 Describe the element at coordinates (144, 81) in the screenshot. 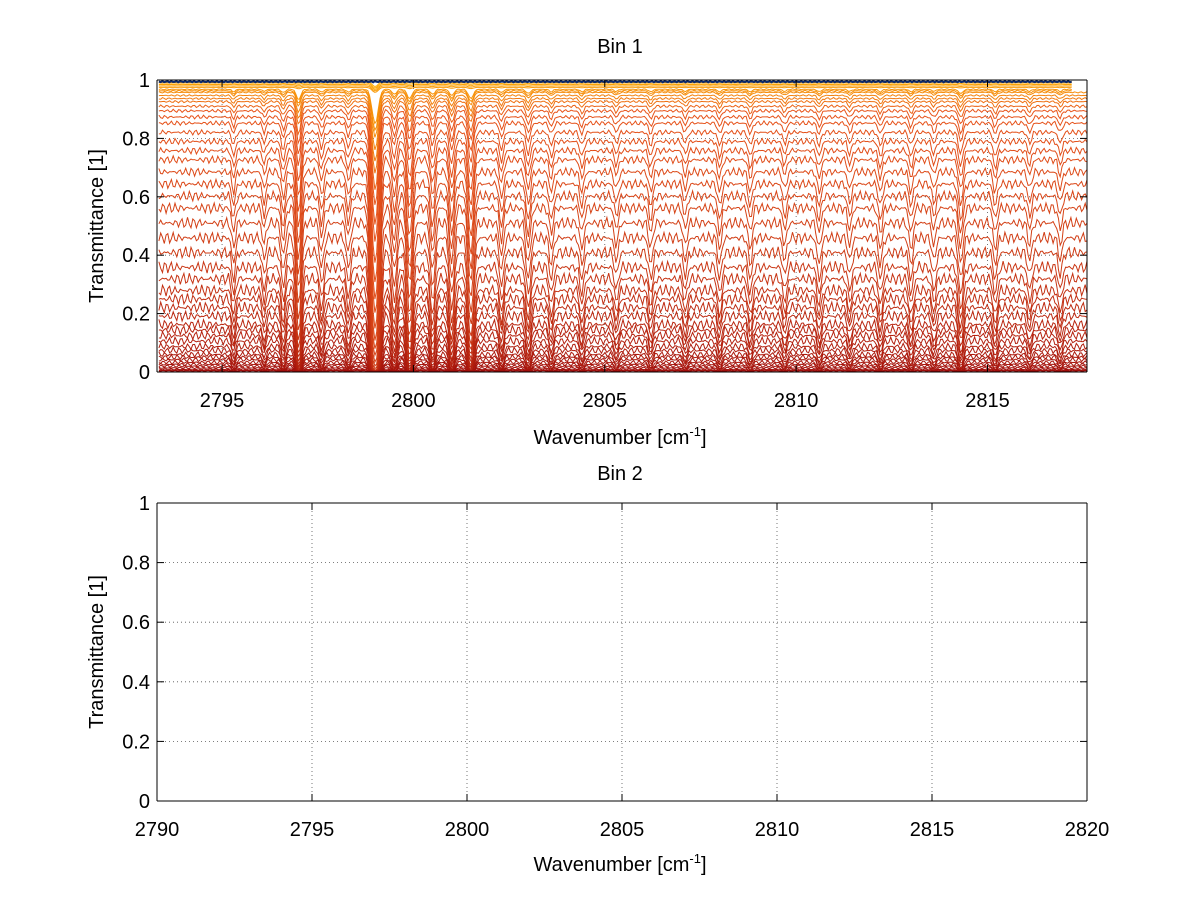

I see `bin1-y-tick-label: 1` at that location.